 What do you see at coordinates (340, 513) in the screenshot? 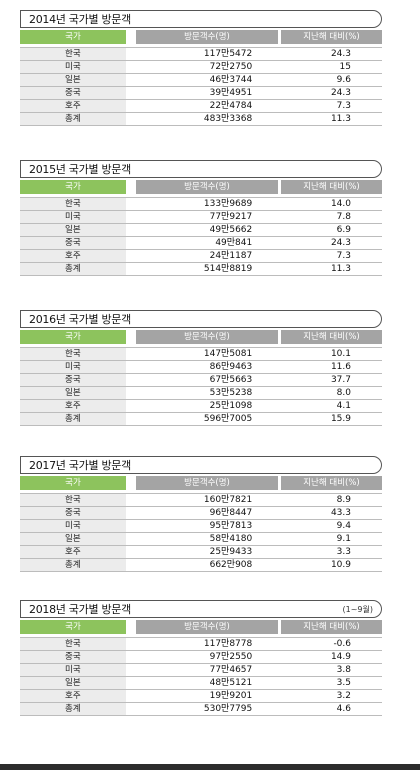
I see `cell-yoy: 43.3` at bounding box center [340, 513].